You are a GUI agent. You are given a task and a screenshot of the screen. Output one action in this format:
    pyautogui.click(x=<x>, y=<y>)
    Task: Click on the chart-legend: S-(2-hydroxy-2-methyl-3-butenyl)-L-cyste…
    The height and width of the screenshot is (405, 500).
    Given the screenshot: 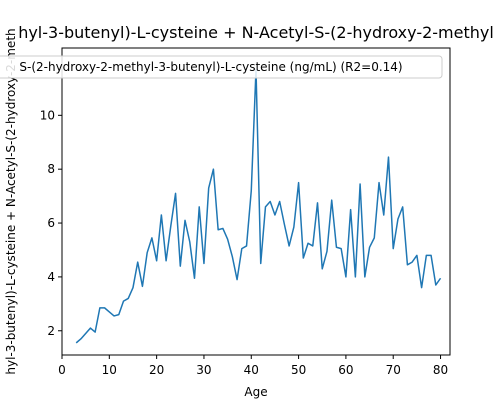 What is the action you would take?
    pyautogui.click(x=221, y=67)
    